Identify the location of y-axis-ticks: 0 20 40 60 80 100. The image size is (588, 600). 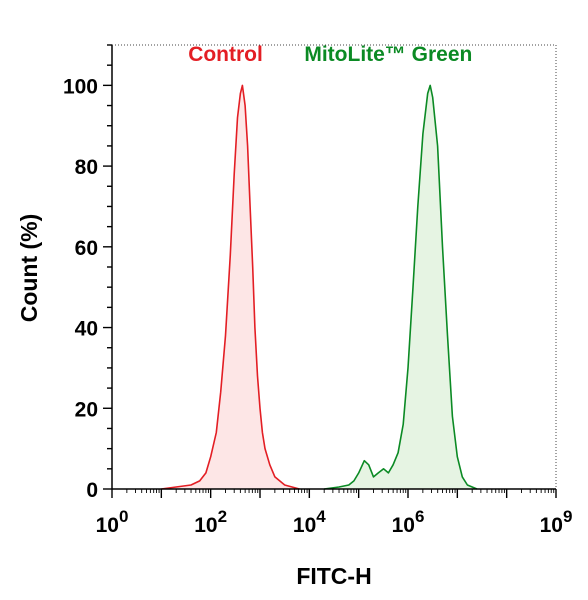
(87, 273).